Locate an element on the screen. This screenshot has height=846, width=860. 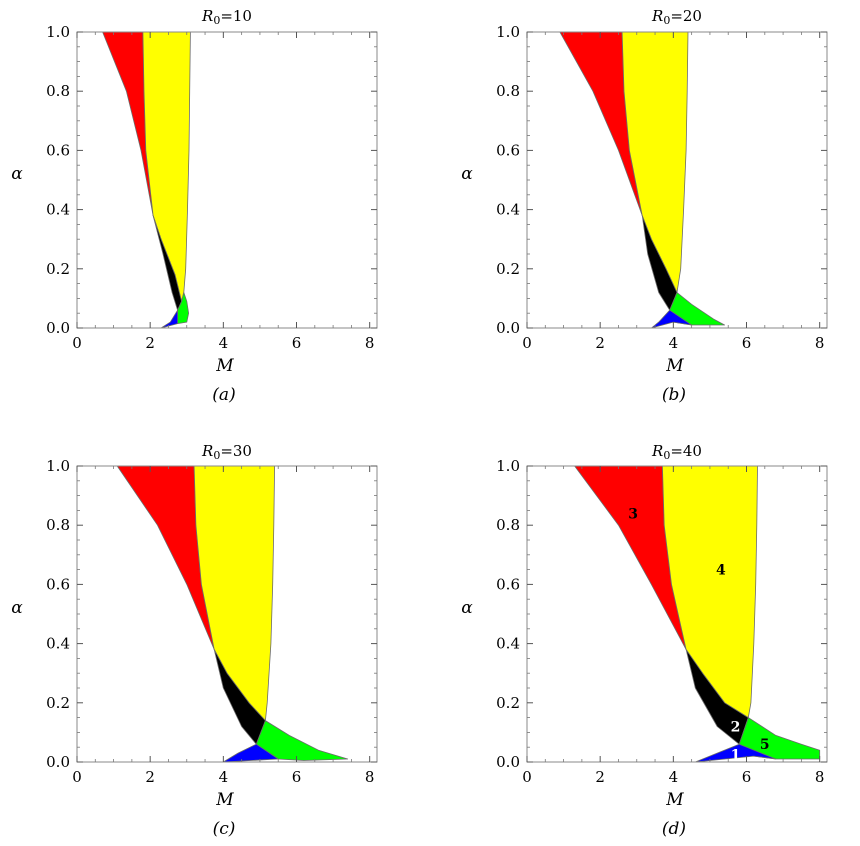
panel-caption: (a) is located at coordinates (223, 395).